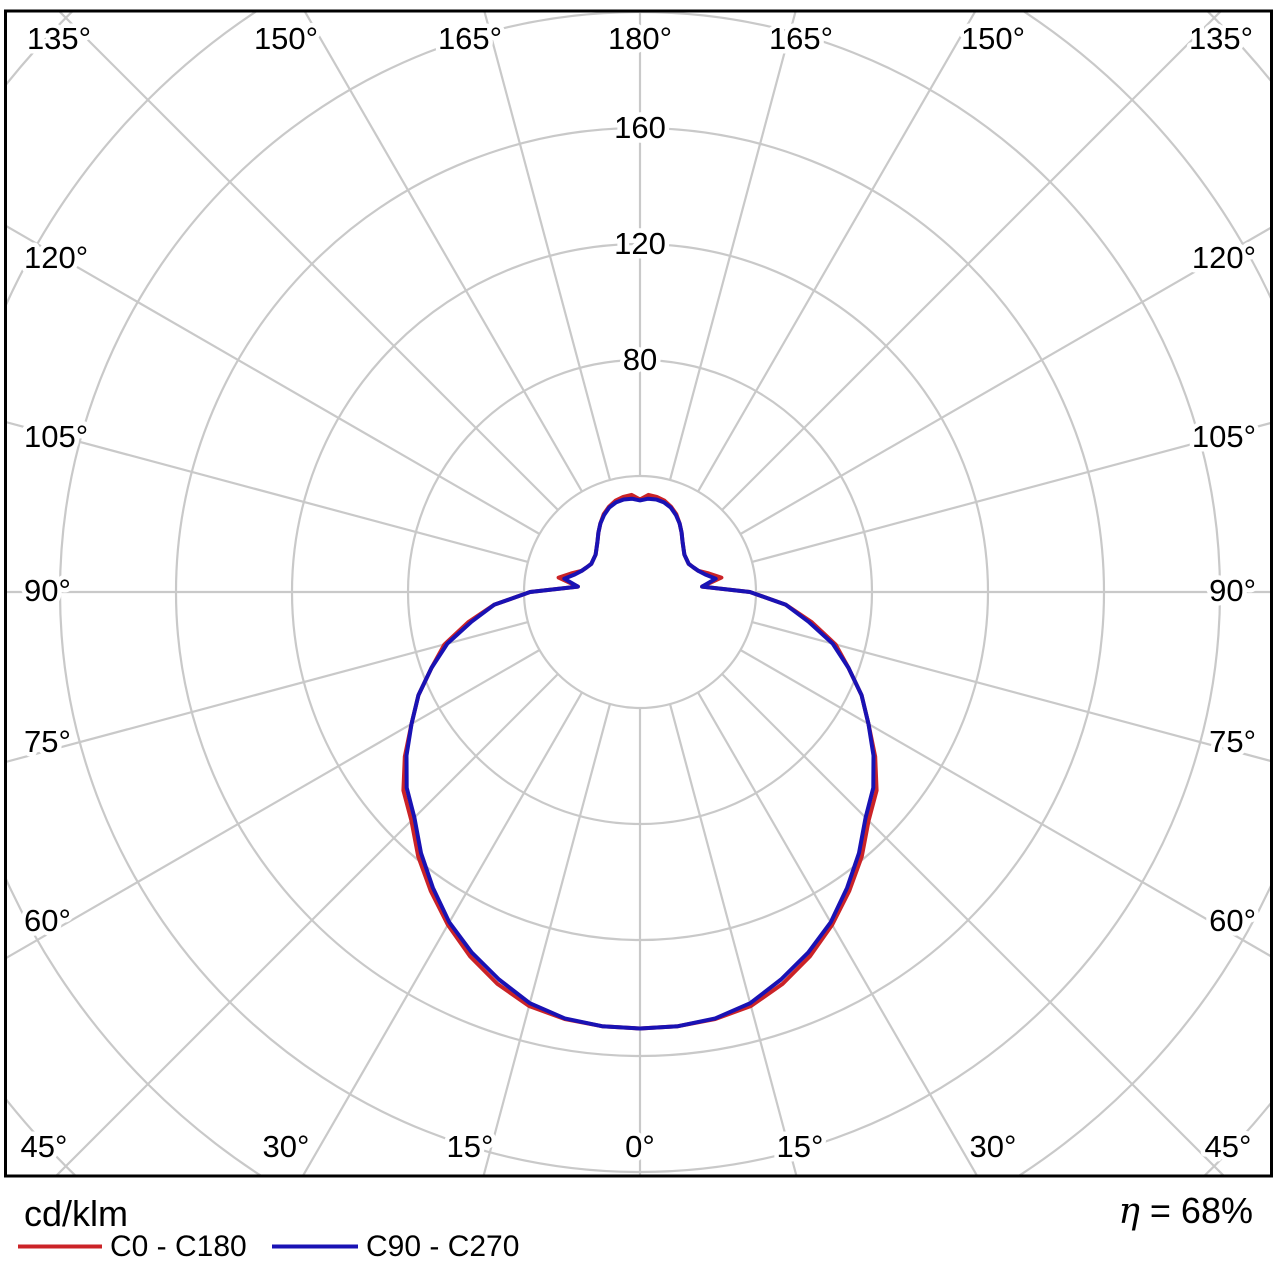 This screenshot has height=1285, width=1280. Describe the element at coordinates (442, 1246) in the screenshot. I see `legend-label-c90-c270: C90 - C270` at that location.